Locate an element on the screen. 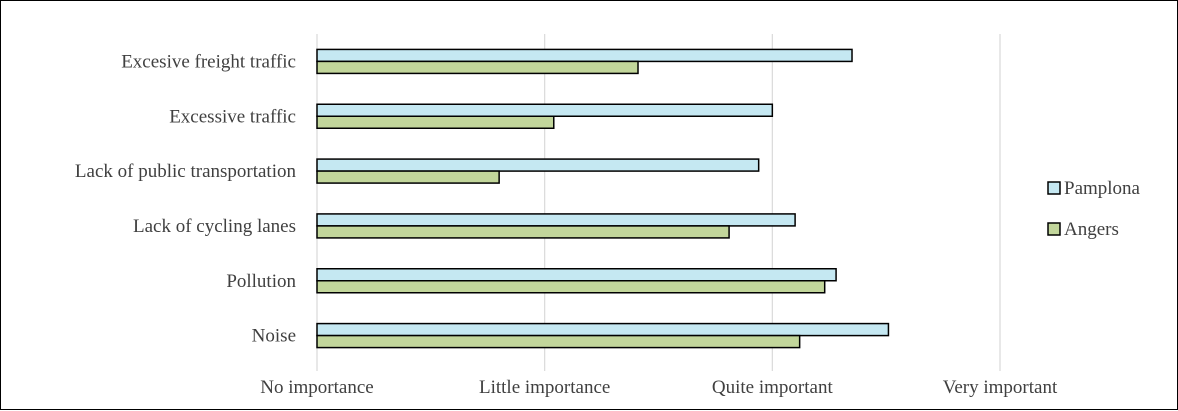 This screenshot has height=411, width=1178. category-label: Excesive freight traffic is located at coordinates (208, 61).